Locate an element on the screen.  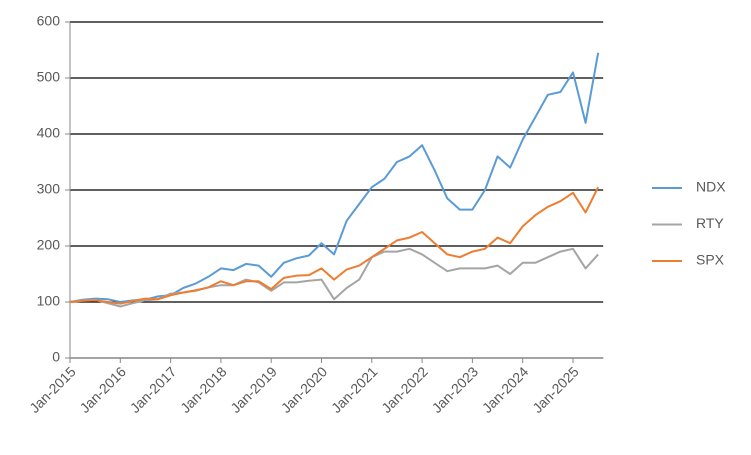
x-tick-label: Jan-2019 is located at coordinates (253, 389).